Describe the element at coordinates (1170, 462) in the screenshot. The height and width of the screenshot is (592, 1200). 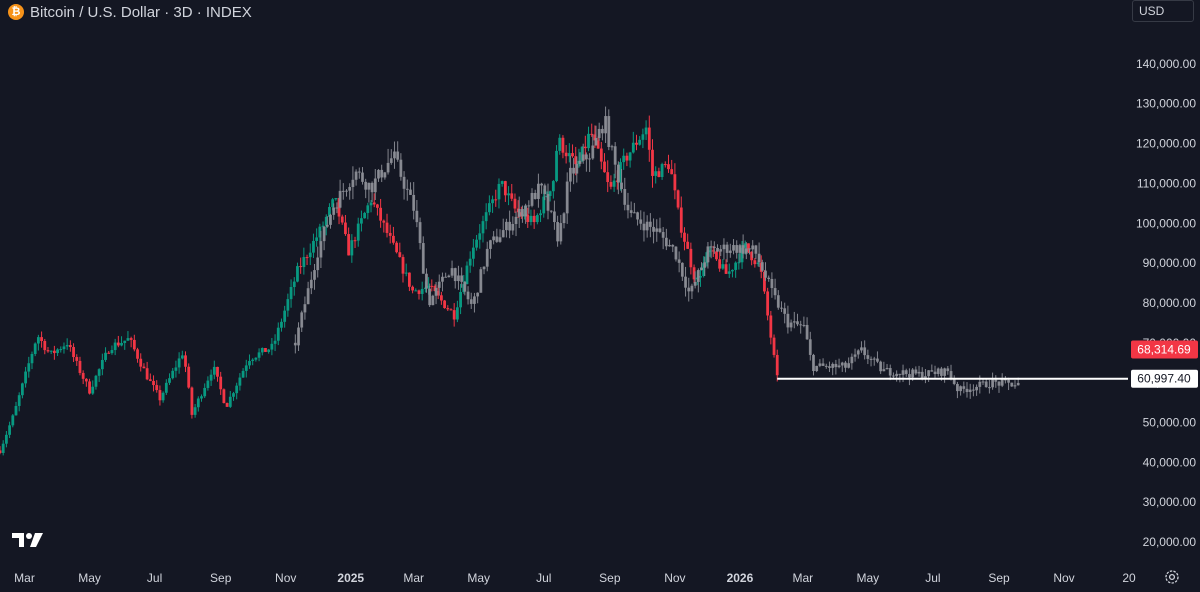
I see `y-axis-tick-label: 40,000.00` at that location.